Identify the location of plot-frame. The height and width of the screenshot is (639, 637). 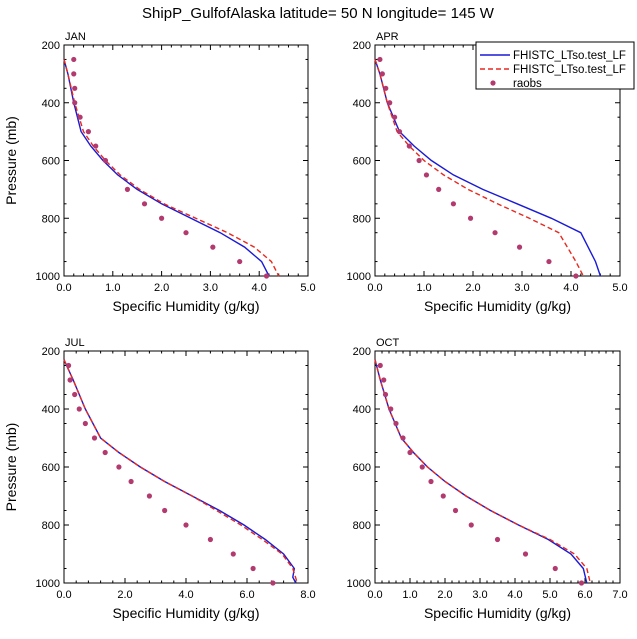
(186, 467).